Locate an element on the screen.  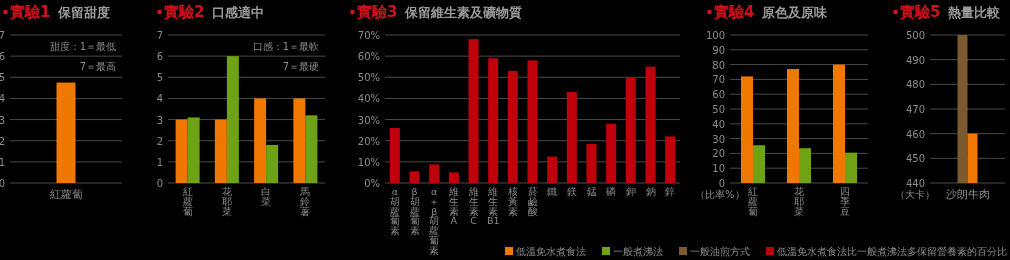
chart-title: 實驗3 is located at coordinates (377, 12).